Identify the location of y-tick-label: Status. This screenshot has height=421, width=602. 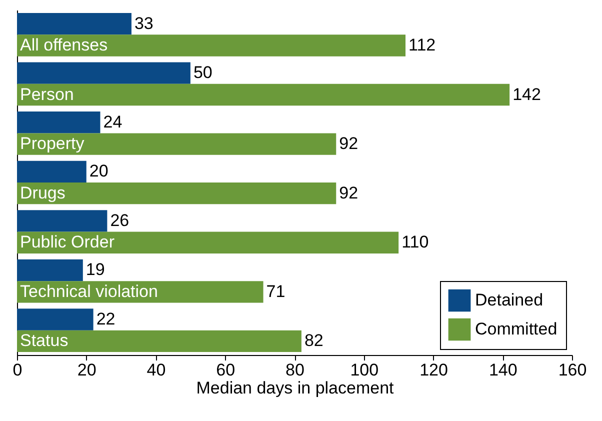
(44, 340).